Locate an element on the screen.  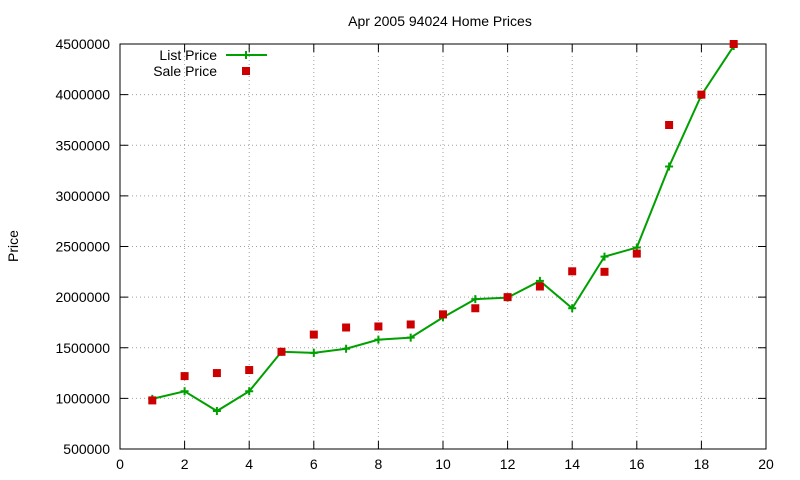
x-tick-label: 14 is located at coordinates (572, 464).